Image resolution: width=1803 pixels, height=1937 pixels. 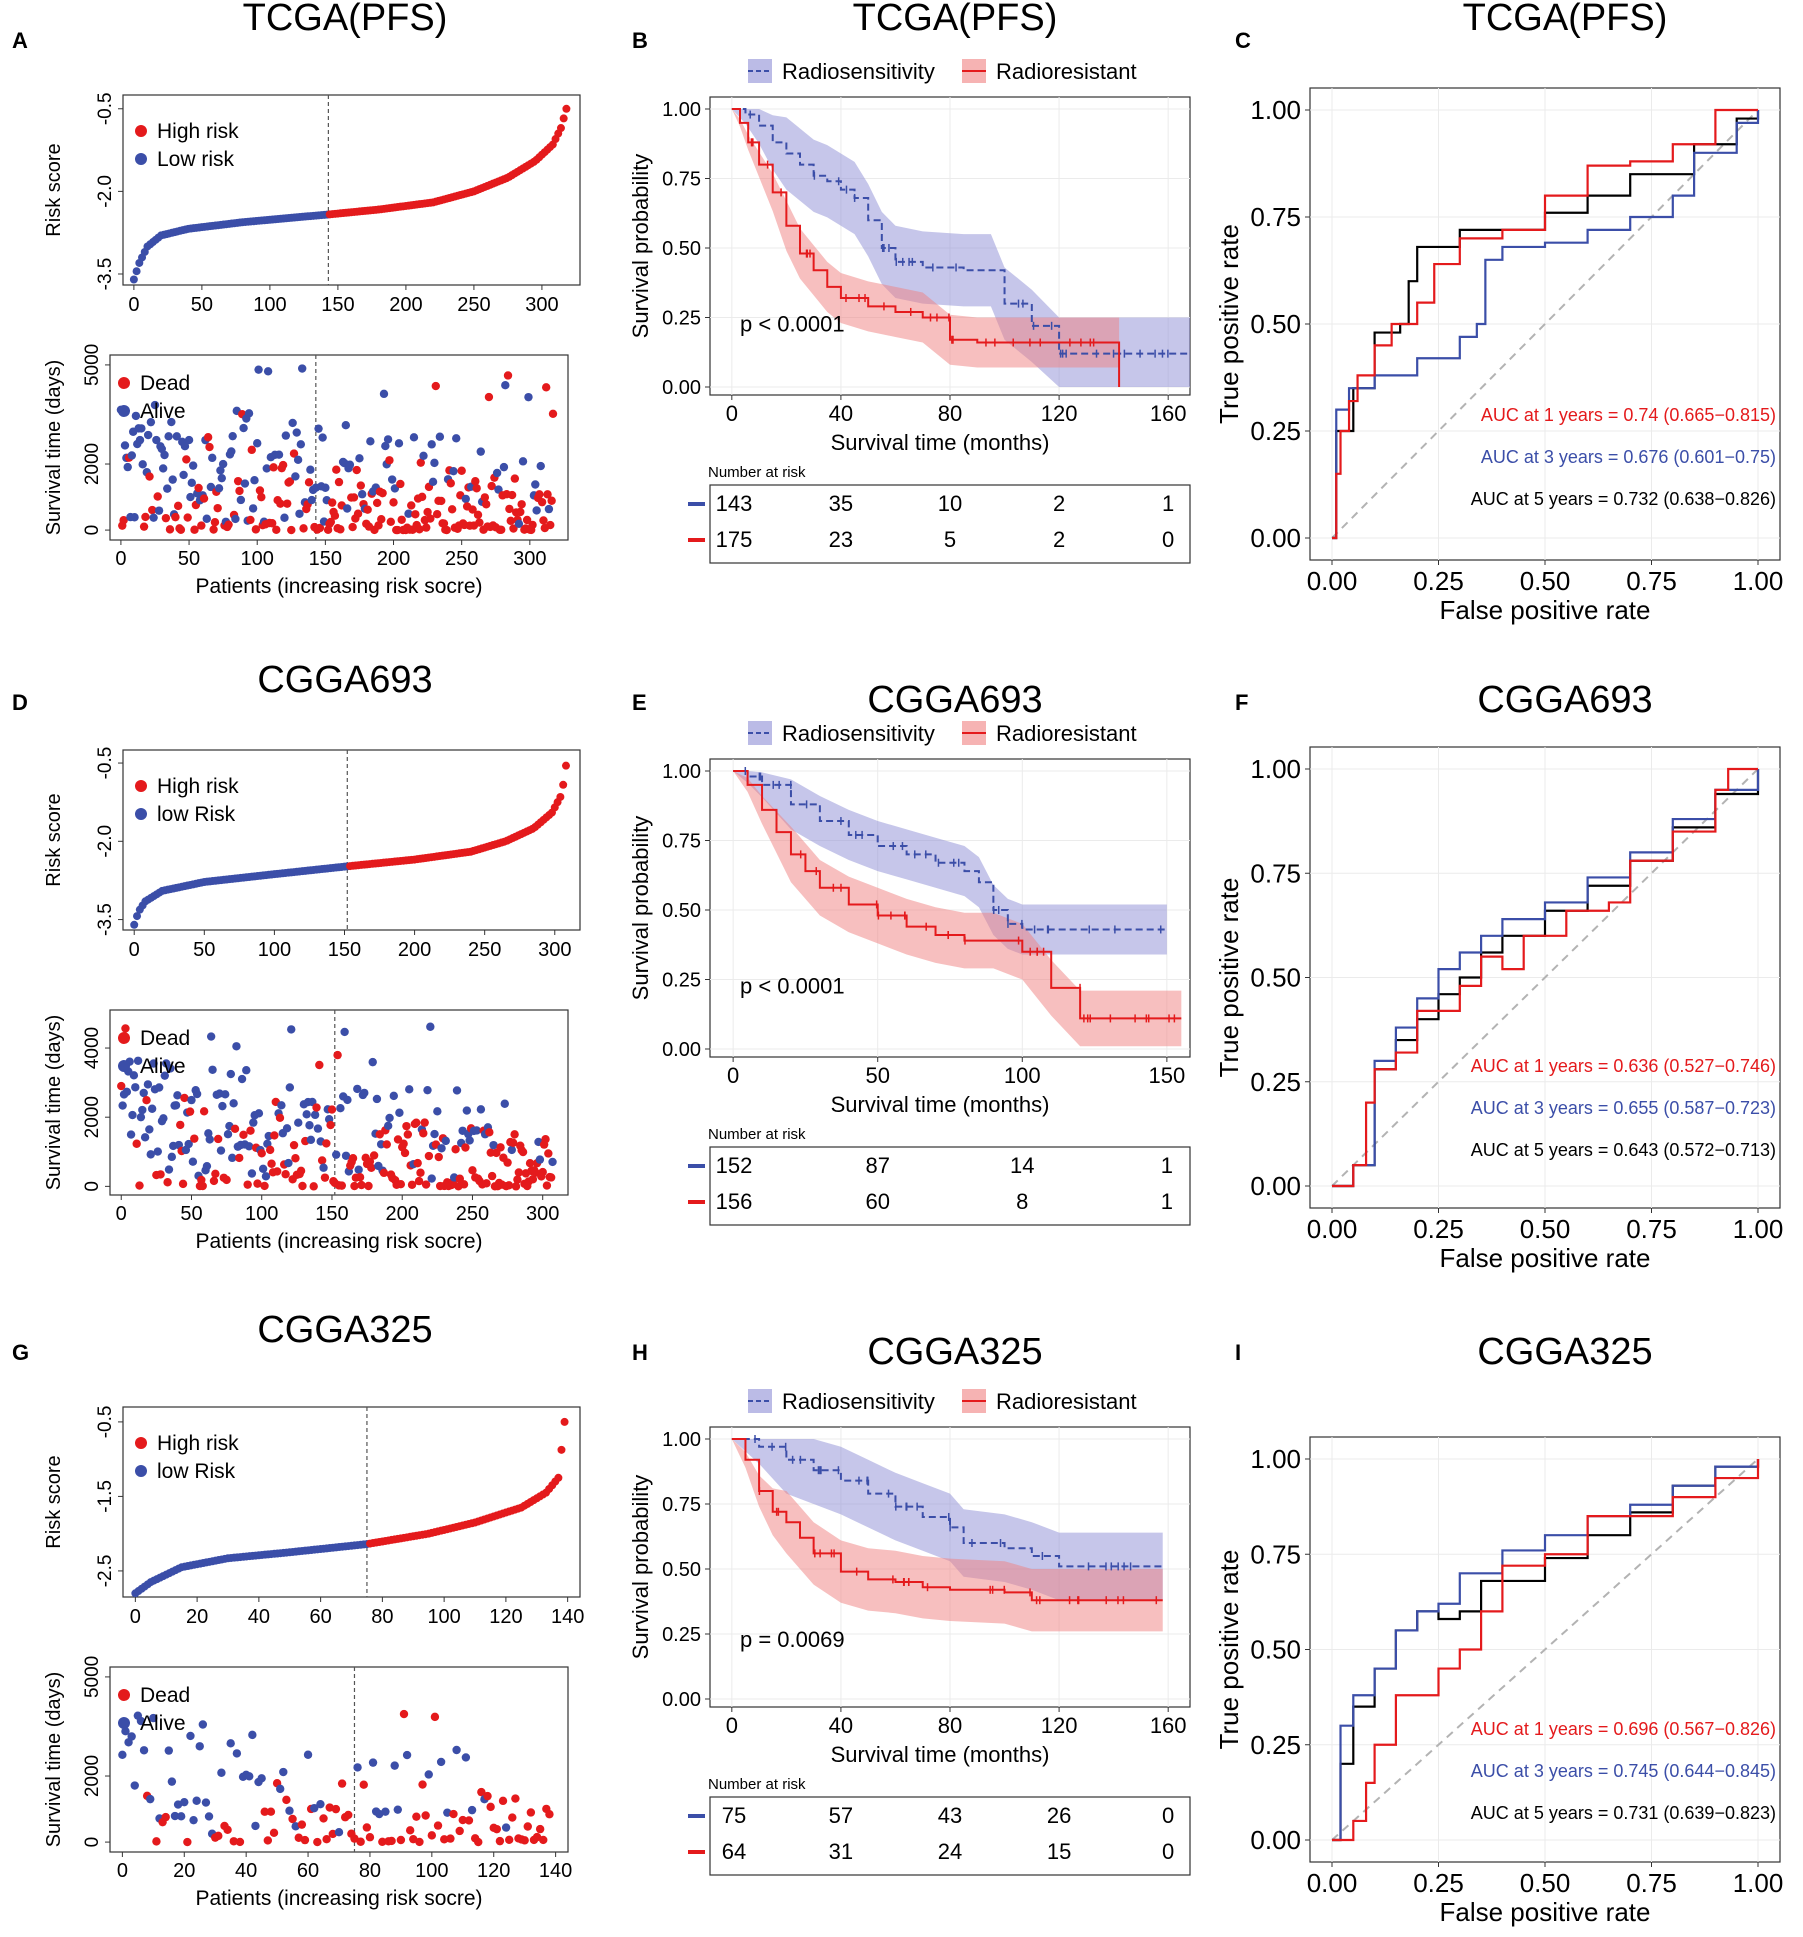 What do you see at coordinates (1066, 71) in the screenshot?
I see `legend-res-label: Radioresistant` at bounding box center [1066, 71].